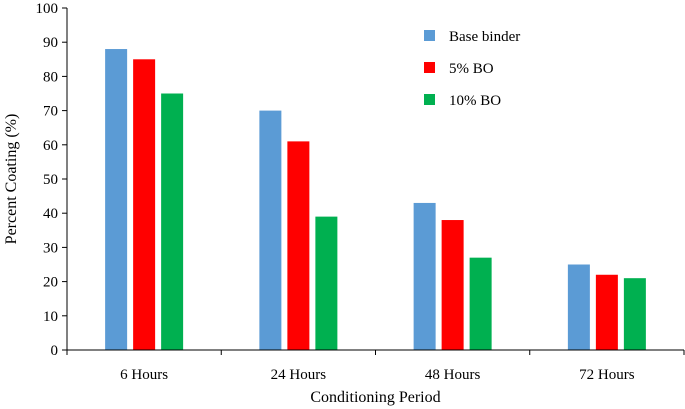  I want to click on x-axis-ticks: 6 Hours 24 Hours 48 Hours 72 Hours, so click(375, 366).